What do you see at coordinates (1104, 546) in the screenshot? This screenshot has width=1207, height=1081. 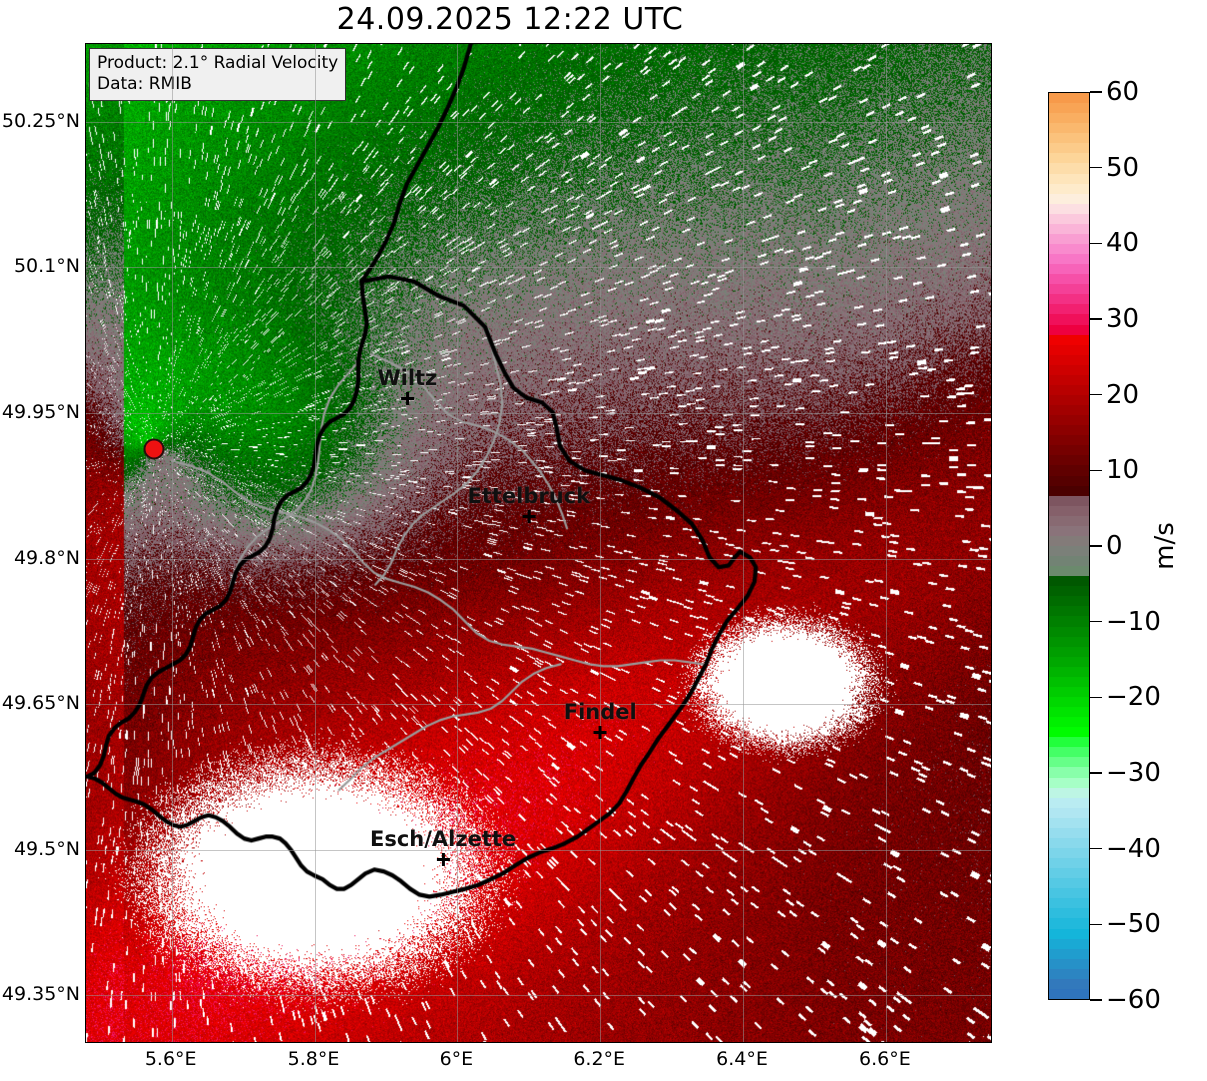 I see `colorbar-container: 60 50 40 30 20 10 0 −10 −20 −30 −40 −50 −60` at bounding box center [1104, 546].